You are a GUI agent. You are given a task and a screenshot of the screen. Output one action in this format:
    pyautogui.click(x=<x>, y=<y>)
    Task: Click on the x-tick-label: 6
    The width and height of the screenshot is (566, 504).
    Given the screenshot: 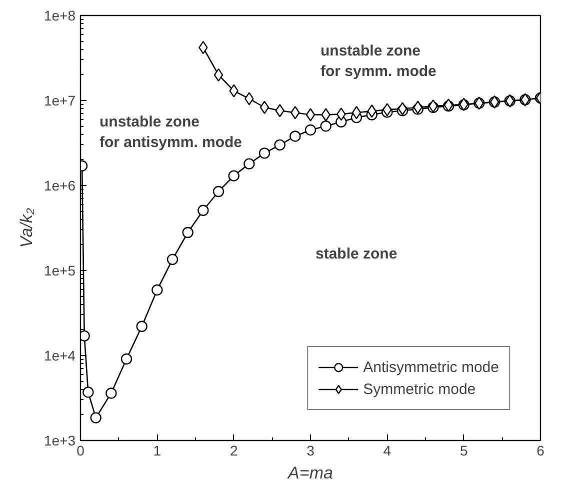 What is the action you would take?
    pyautogui.click(x=540, y=450)
    